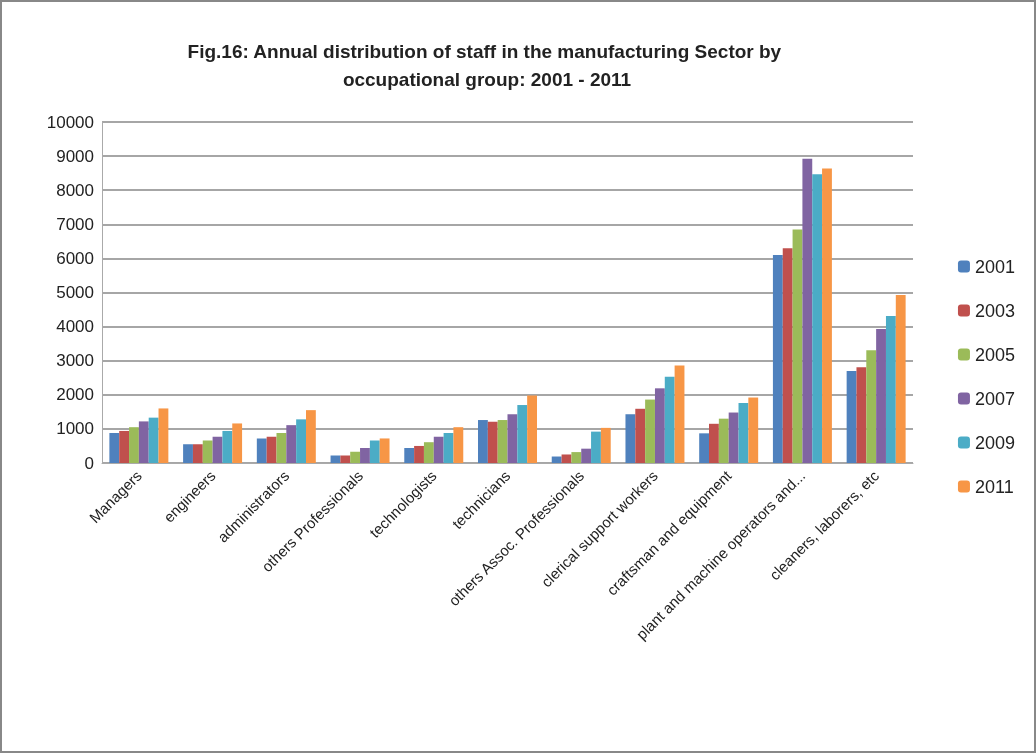 The height and width of the screenshot is (753, 1036). Describe the element at coordinates (75, 258) in the screenshot. I see `y-tick-label: 6000` at that location.